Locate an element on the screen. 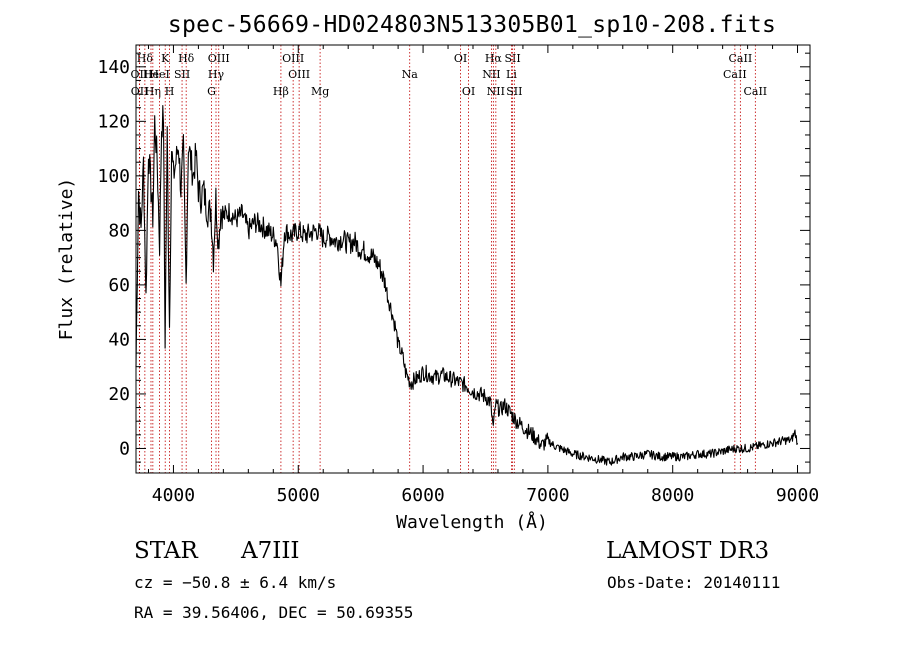 The height and width of the screenshot is (649, 900). spectral-line-label: Hγ is located at coordinates (216, 74).